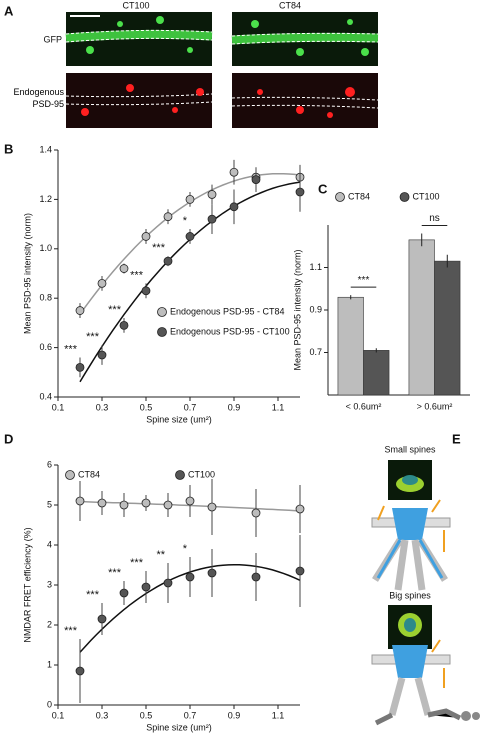  Describe the element at coordinates (222, 70) in the screenshot. I see `micrographs` at that location.